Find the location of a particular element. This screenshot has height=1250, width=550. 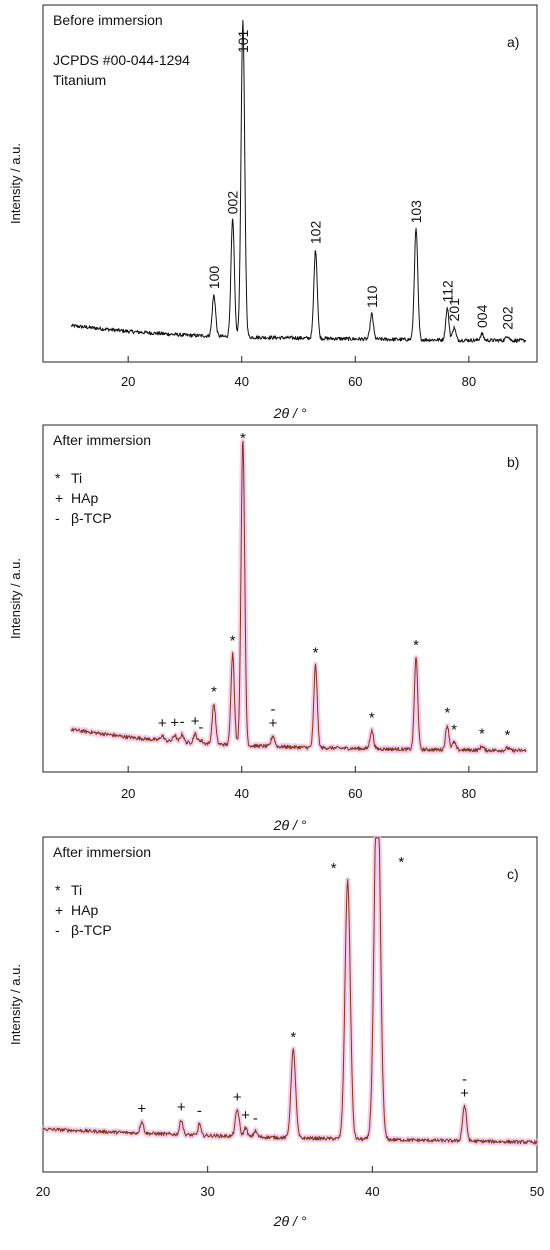

peak-label: 201 is located at coordinates (454, 310).